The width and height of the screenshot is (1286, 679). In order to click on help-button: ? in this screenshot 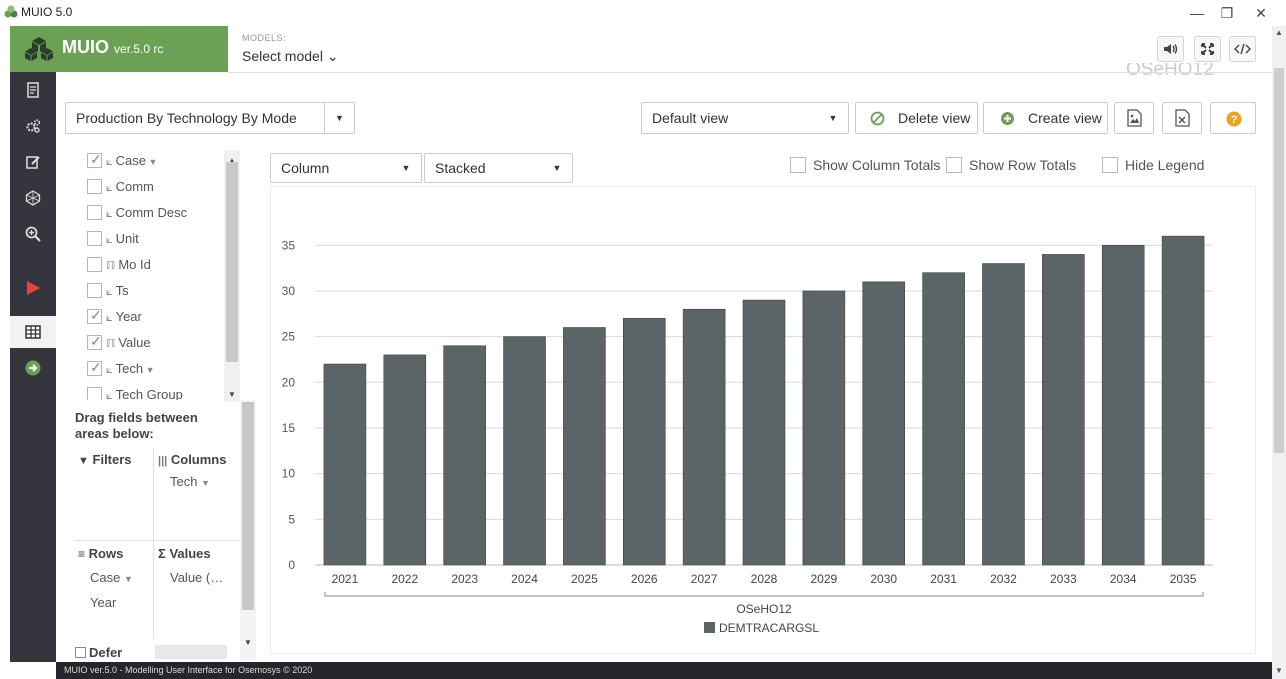, I will do `click(1233, 118)`.